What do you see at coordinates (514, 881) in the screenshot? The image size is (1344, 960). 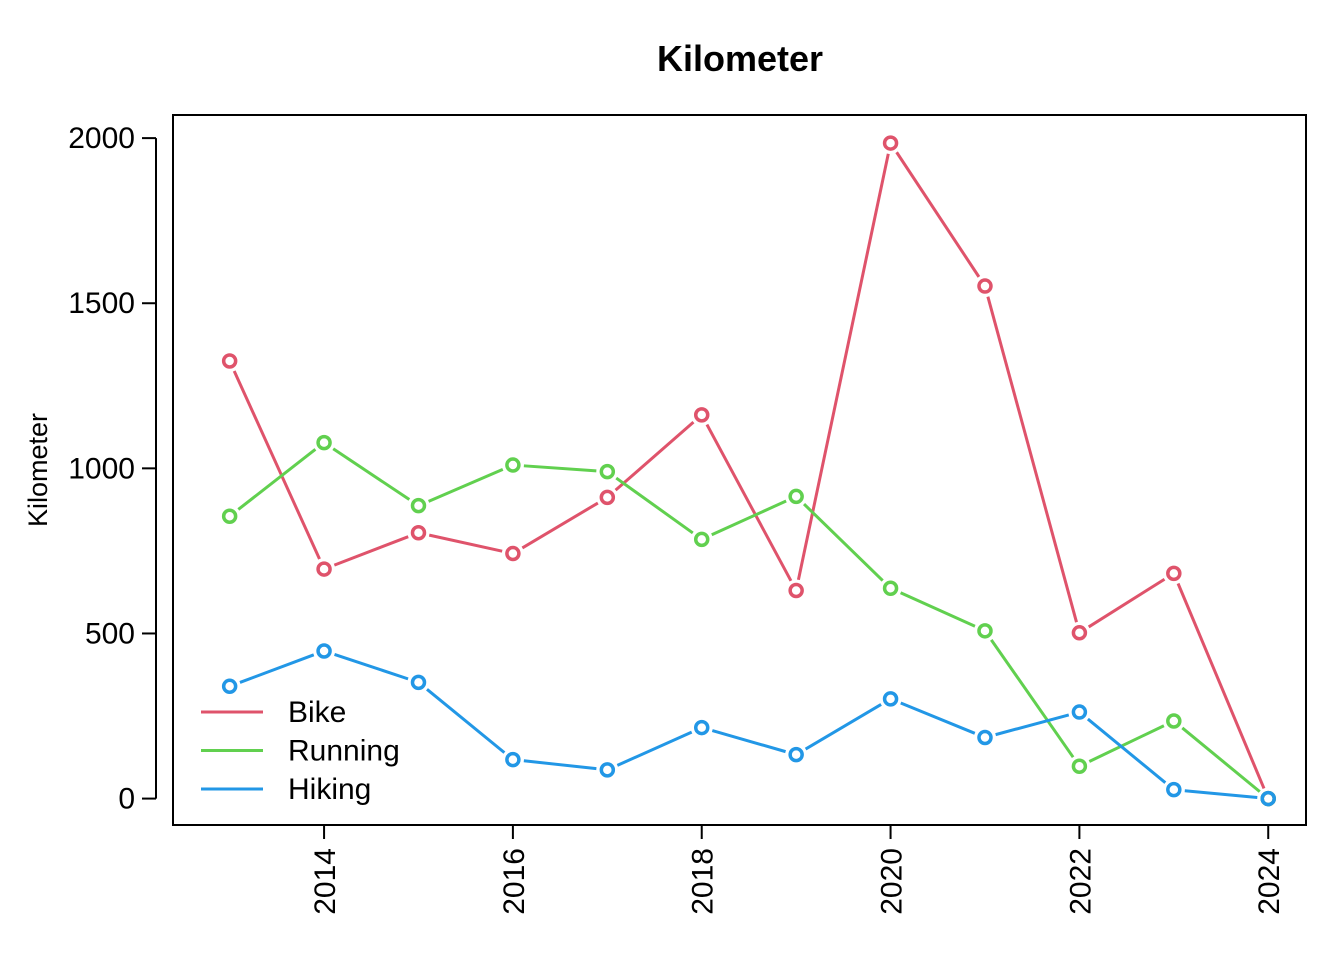 I see `x-tick-label: 2016` at bounding box center [514, 881].